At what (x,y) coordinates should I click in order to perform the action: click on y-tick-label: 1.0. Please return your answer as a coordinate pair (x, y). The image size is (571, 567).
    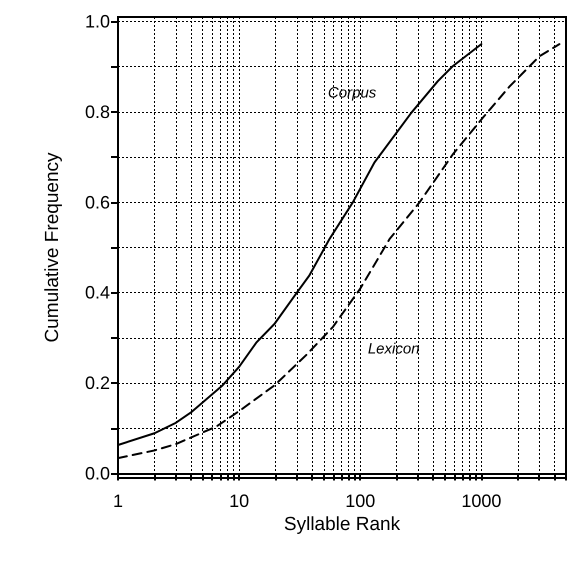
    Looking at the image, I should click on (97, 22).